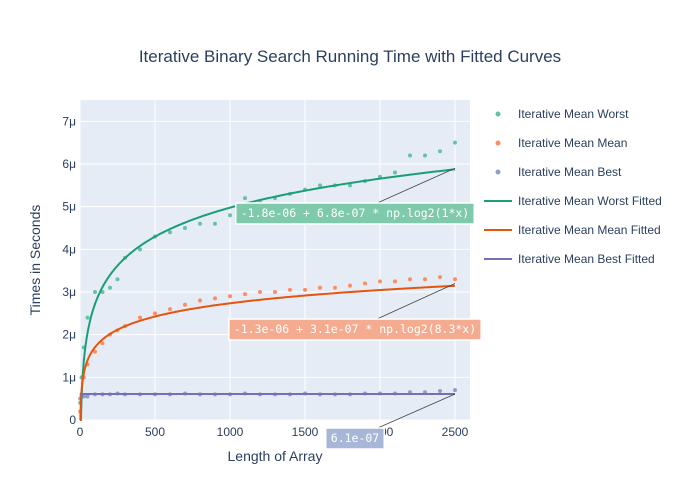  I want to click on fit-annotation: -1.3e-06 + 3.1e-07 * np.log2(8.3*x), so click(355, 312).